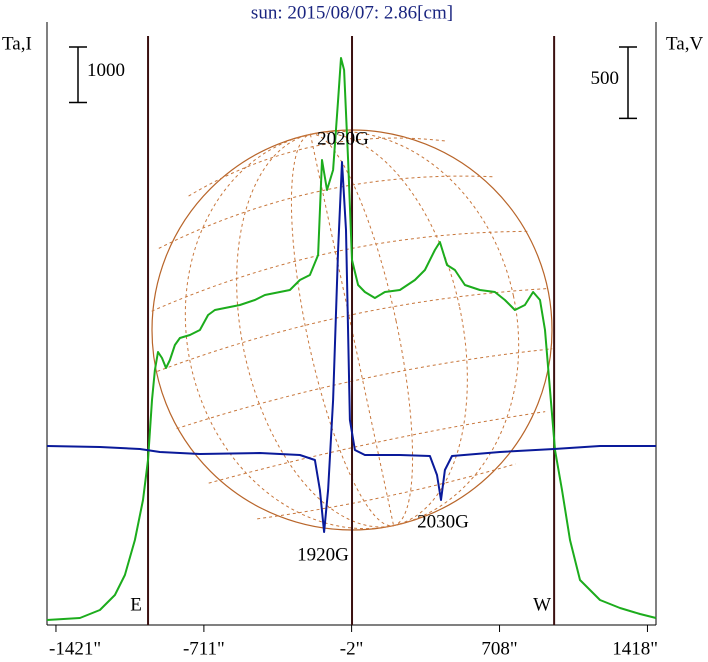  Describe the element at coordinates (352, 12) in the screenshot. I see `chart-title: sun: 2015/08/07: 2.86[cm]` at that location.